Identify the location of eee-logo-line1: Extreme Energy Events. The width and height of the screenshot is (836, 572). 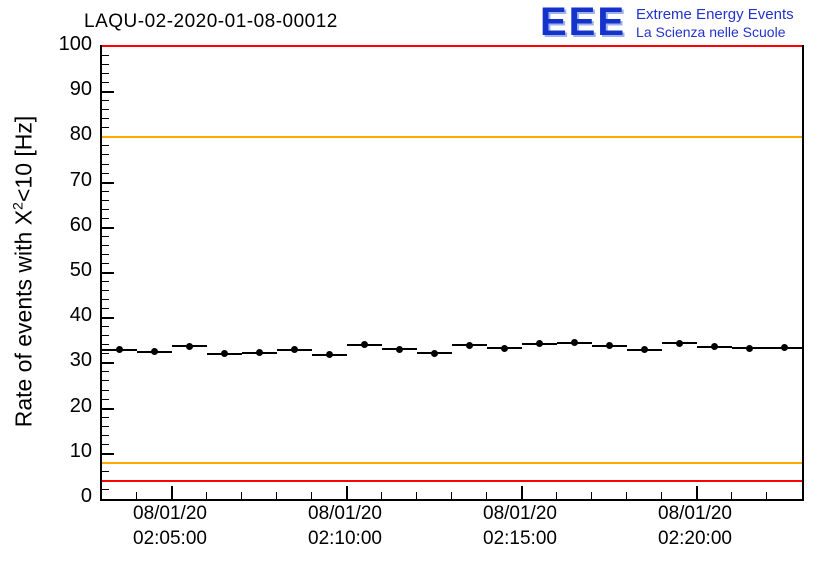
(715, 14).